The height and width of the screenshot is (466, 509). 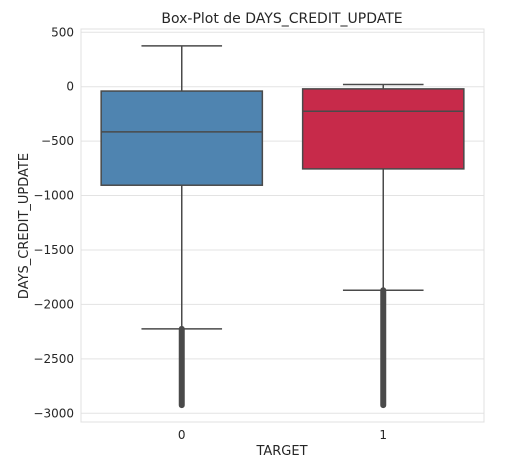 What do you see at coordinates (53, 413) in the screenshot?
I see `y-tick-label: −3000` at bounding box center [53, 413].